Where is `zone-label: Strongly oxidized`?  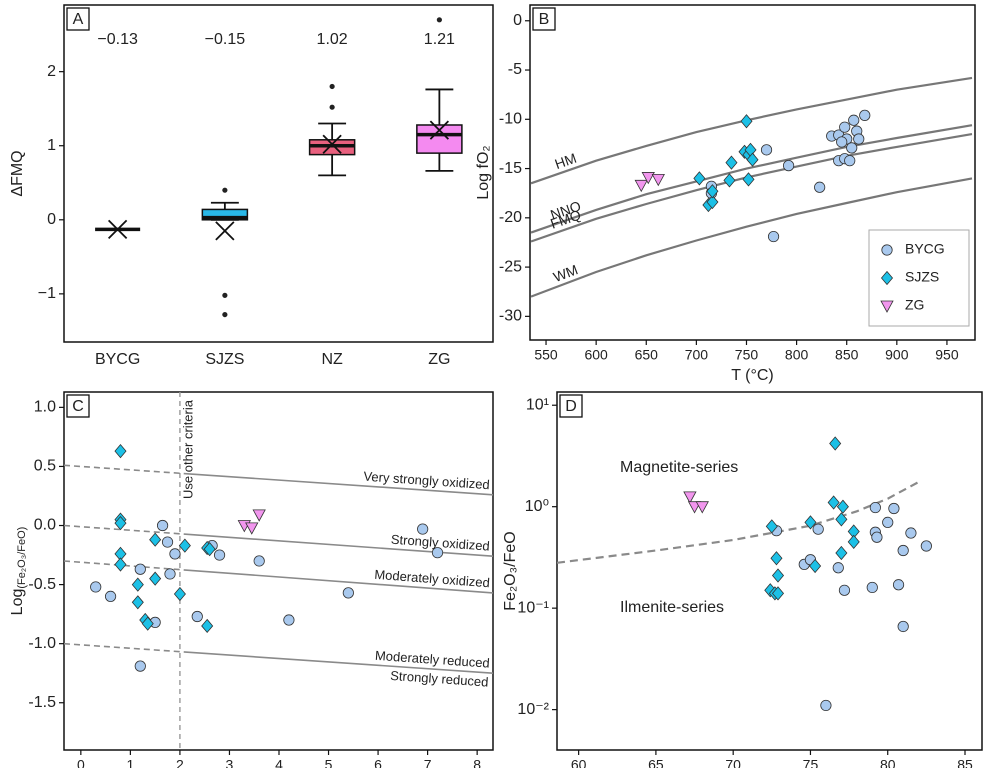 zone-label: Strongly oxidized is located at coordinates (440, 543).